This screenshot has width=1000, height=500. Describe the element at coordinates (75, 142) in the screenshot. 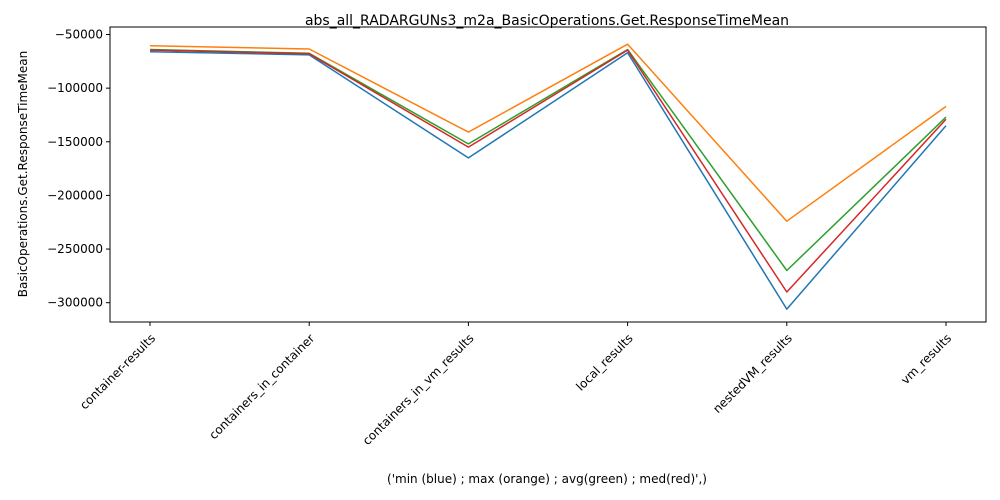

I see `y-tick-label: −150000` at that location.